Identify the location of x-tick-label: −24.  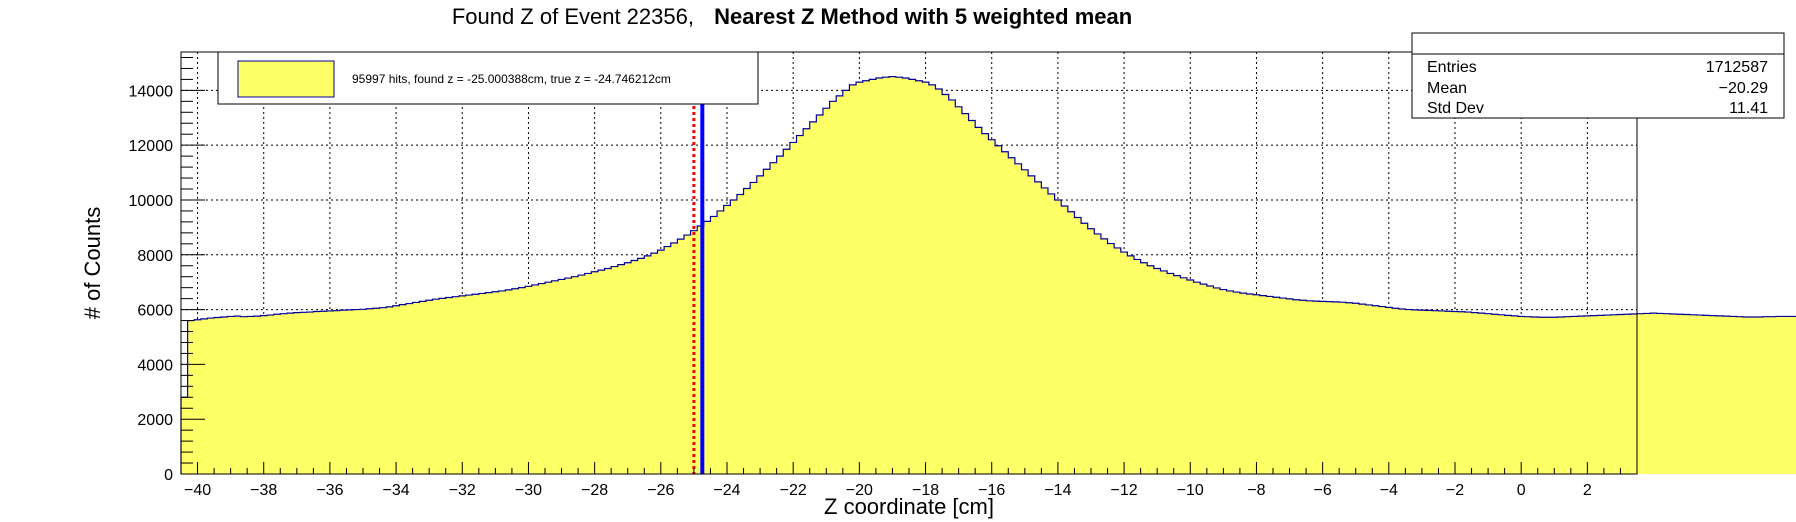
(726, 490).